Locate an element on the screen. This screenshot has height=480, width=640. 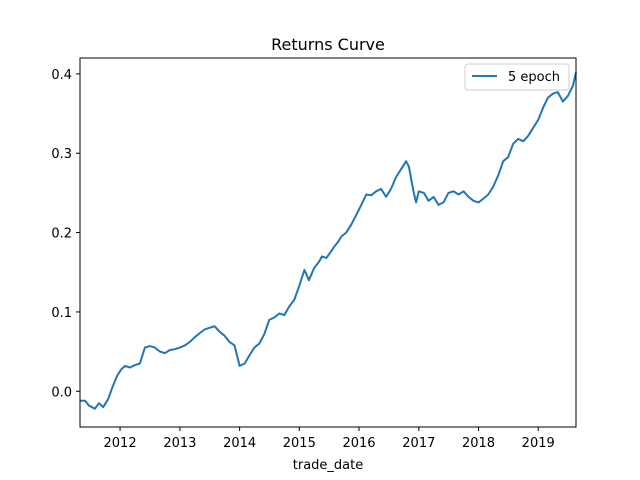
x-tick-label: 2015 is located at coordinates (299, 443).